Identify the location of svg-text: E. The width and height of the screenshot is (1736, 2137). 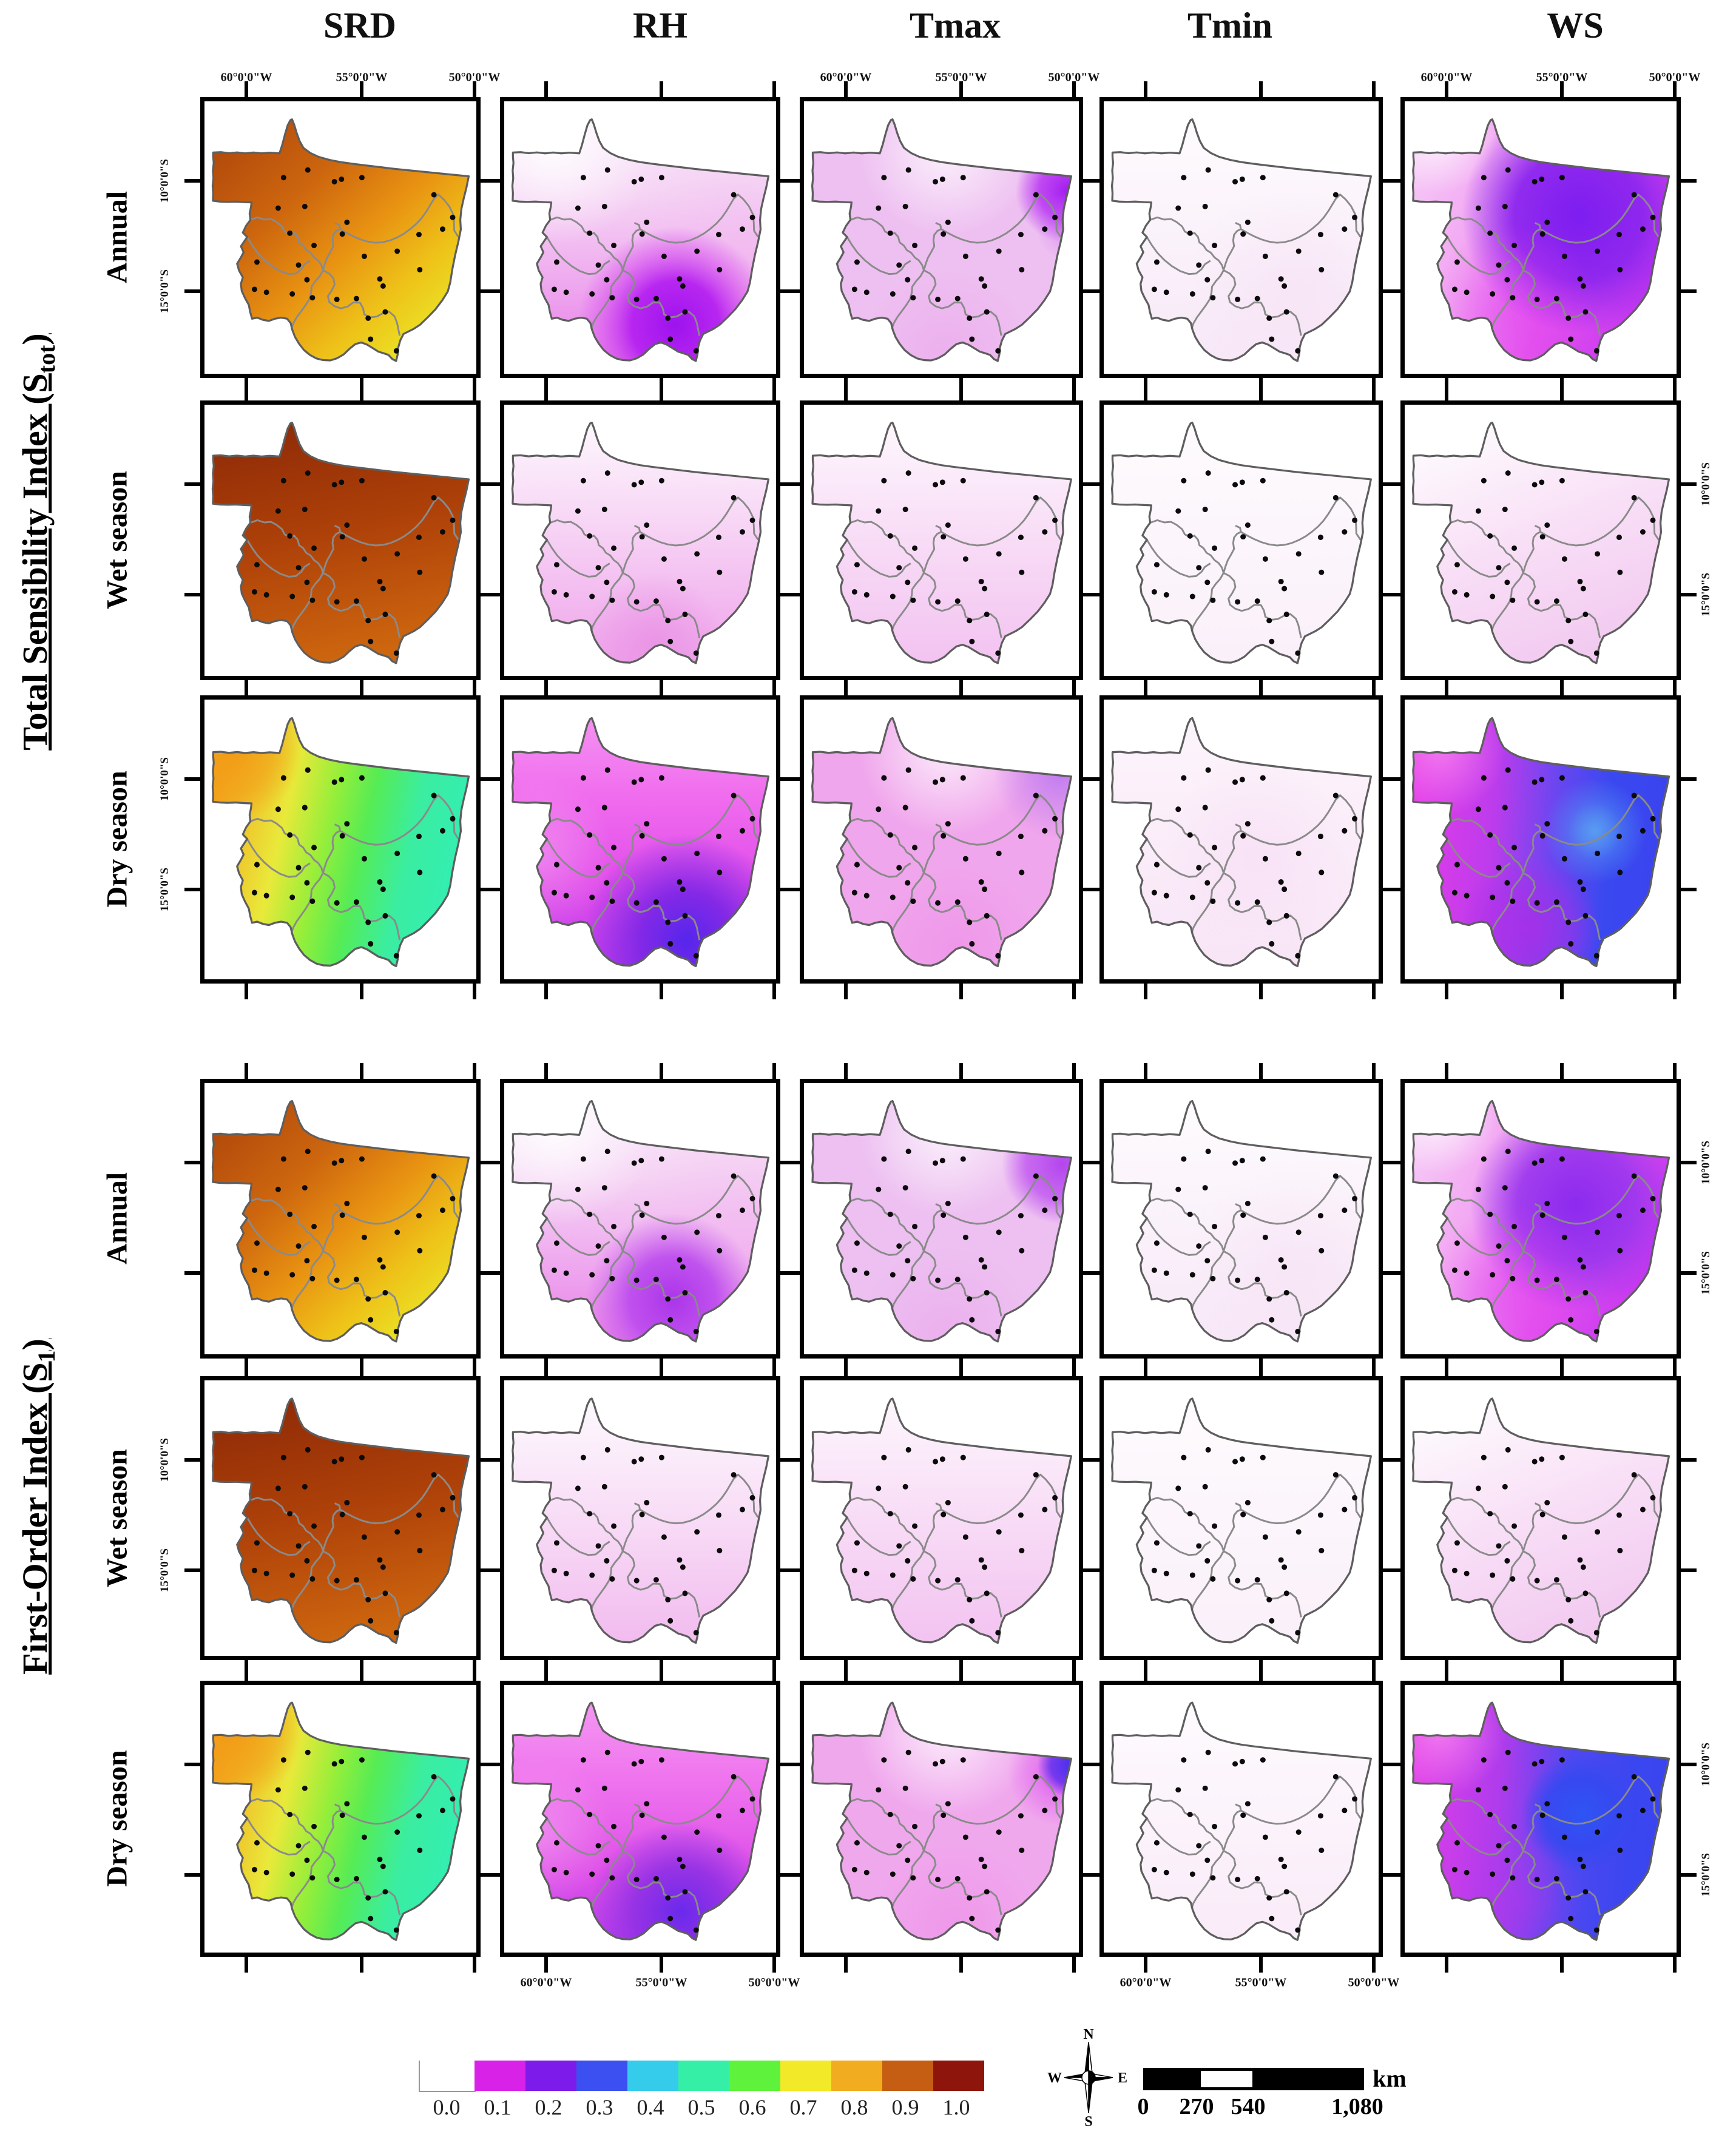
(1122, 2078).